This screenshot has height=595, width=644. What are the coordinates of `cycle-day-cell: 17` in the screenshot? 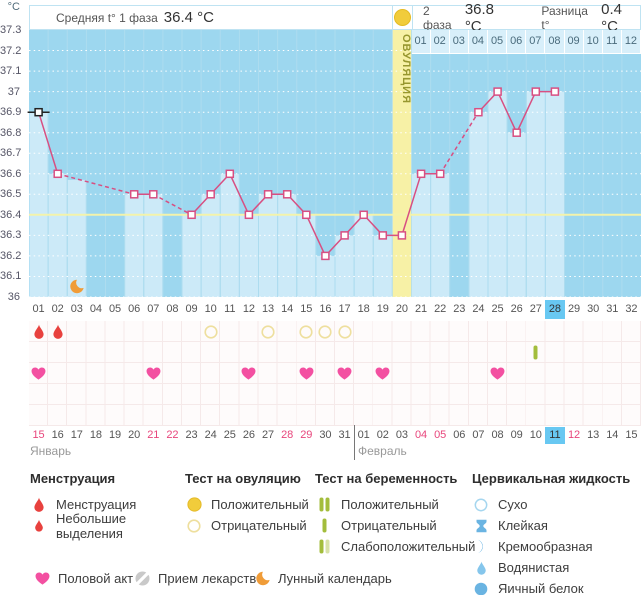 It's located at (344, 309).